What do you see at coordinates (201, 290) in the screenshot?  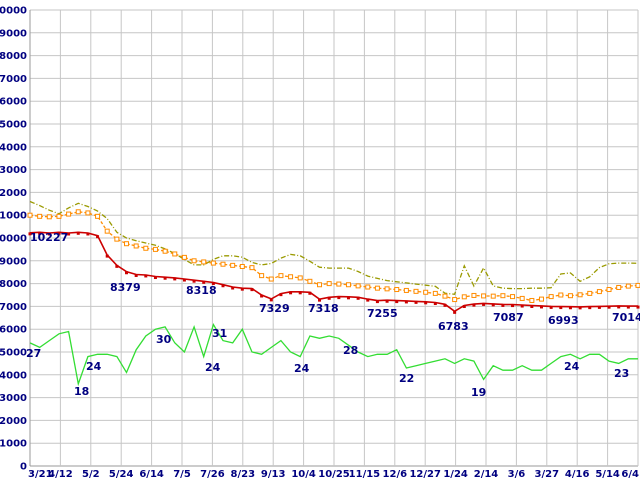 I see `data-label: 8318` at bounding box center [201, 290].